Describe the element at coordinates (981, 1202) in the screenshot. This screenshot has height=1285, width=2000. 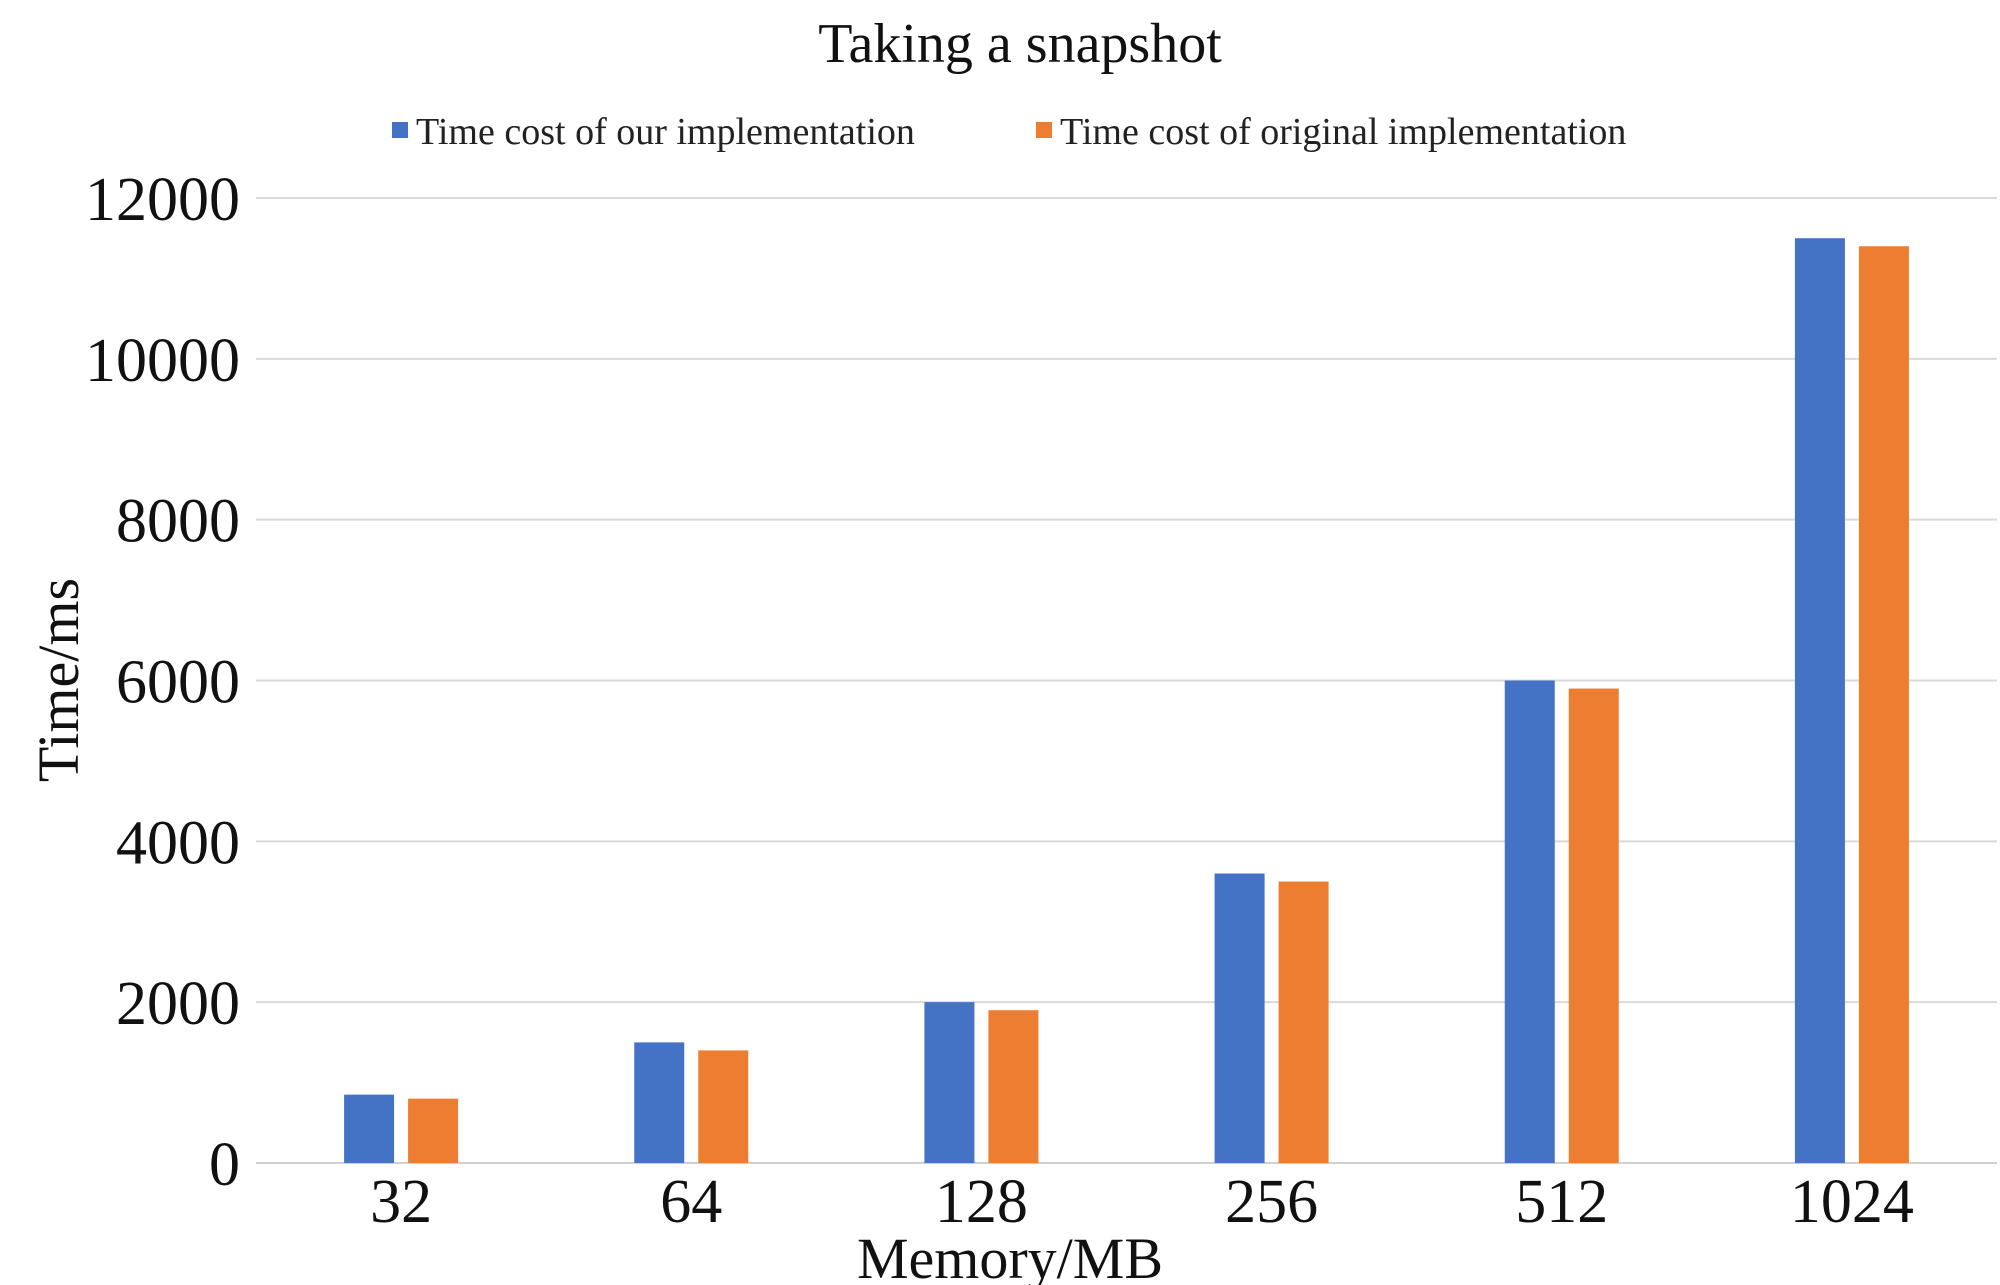
I see `x-tick-label: 128` at that location.